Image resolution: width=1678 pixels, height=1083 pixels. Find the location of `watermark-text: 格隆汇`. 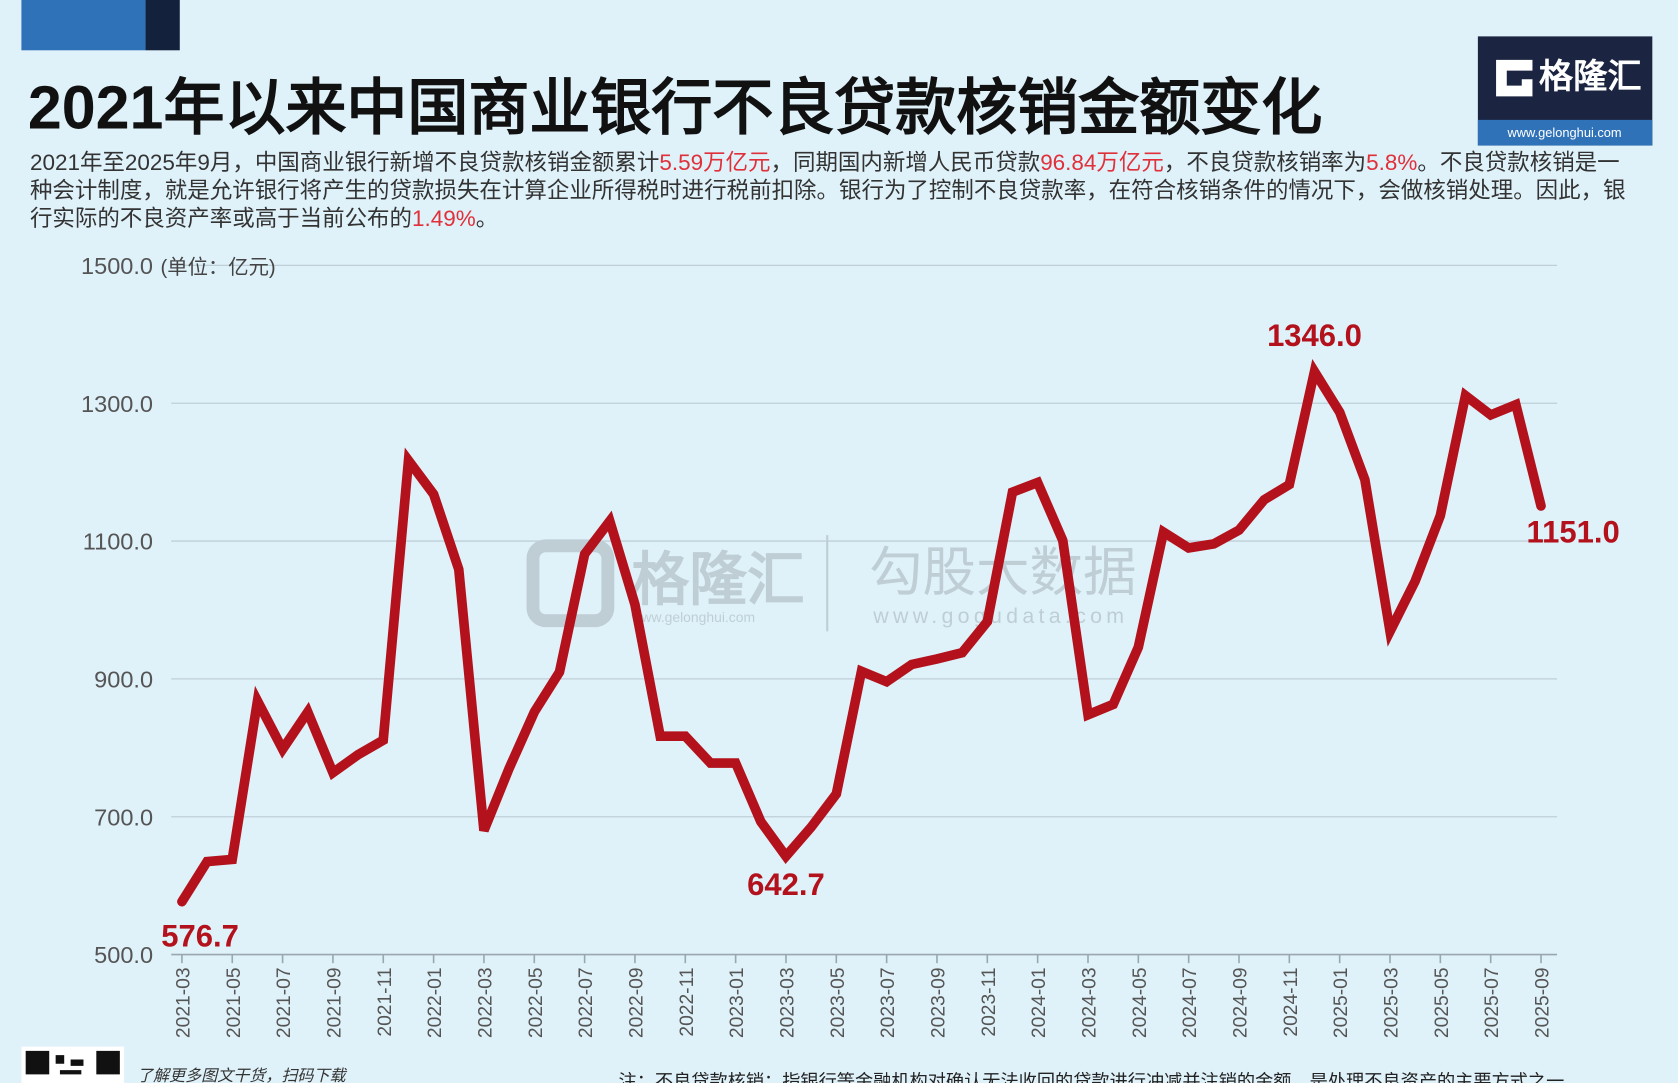

watermark-text: 格隆汇 is located at coordinates (717, 580).